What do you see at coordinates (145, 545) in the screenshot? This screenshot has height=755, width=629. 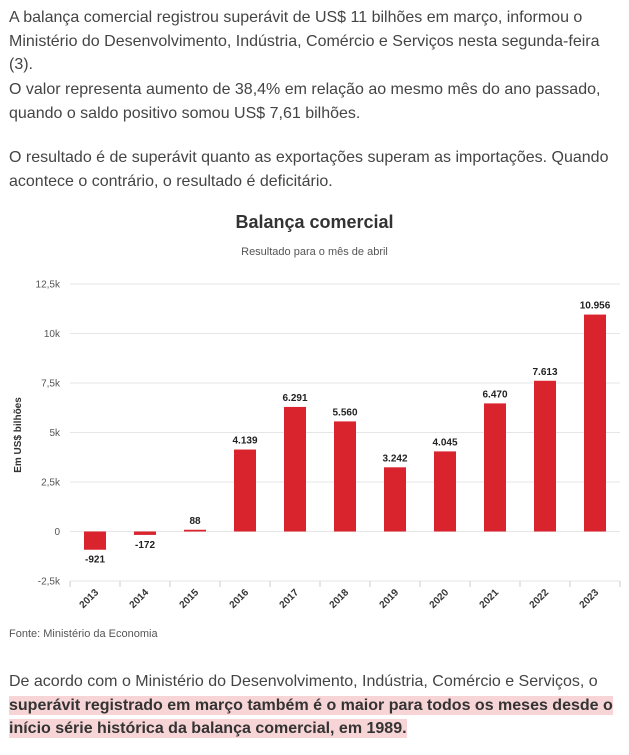 I see `data-label: -172` at bounding box center [145, 545].